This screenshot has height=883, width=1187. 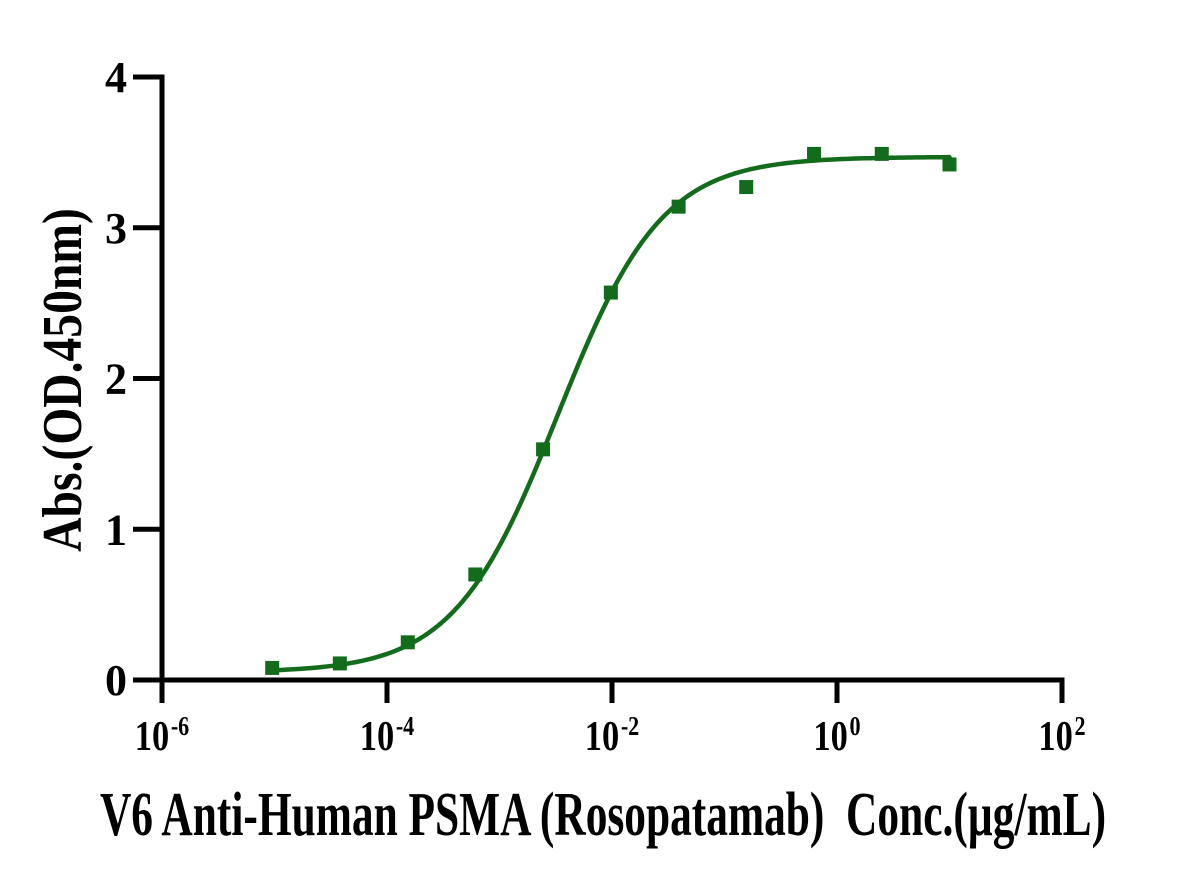 I want to click on svg-text: 10⁻², so click(x=612, y=736).